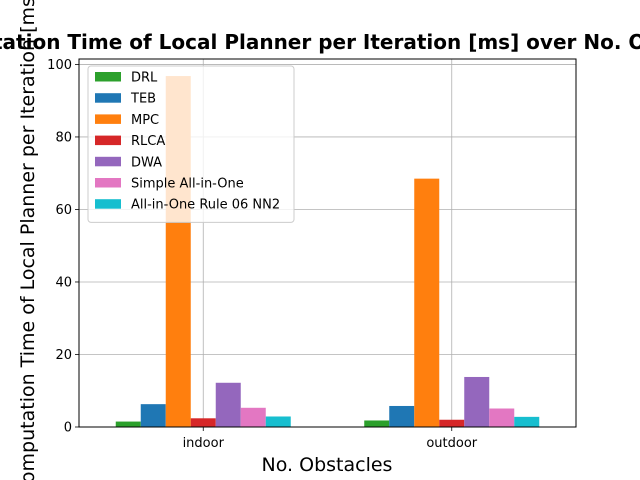 The height and width of the screenshot is (480, 640). What do you see at coordinates (68, 428) in the screenshot?
I see `y-tick-label: 0` at bounding box center [68, 428].